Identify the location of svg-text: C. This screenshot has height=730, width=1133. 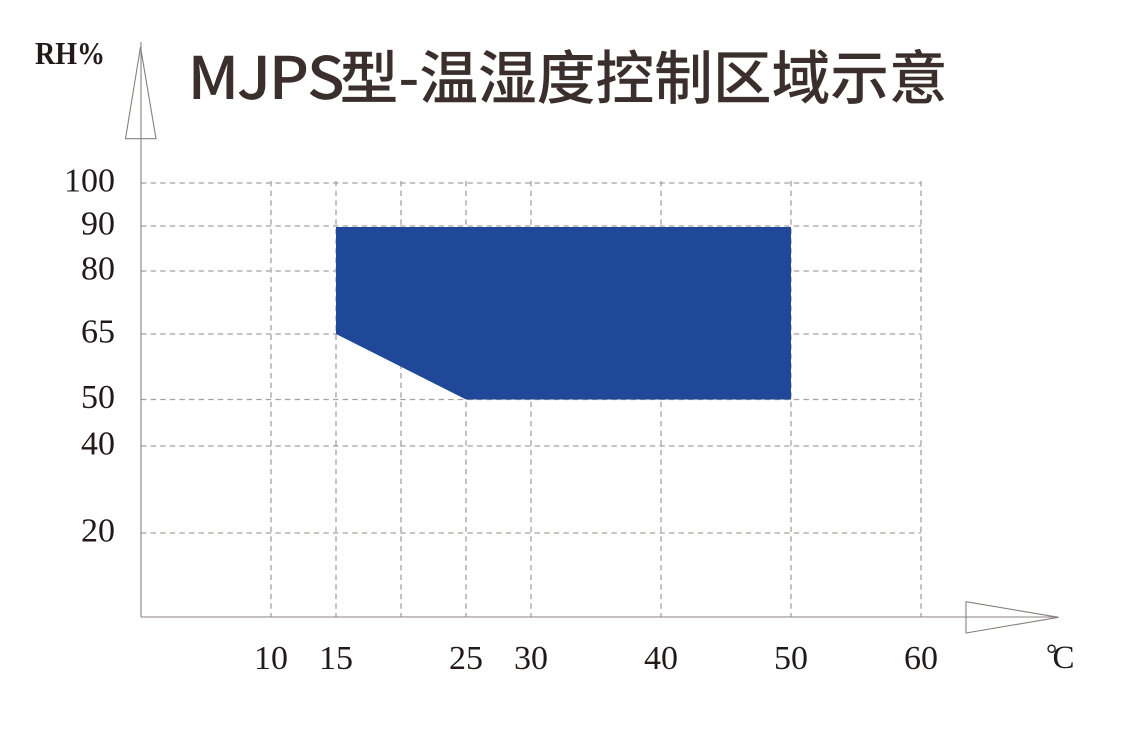
(1064, 658).